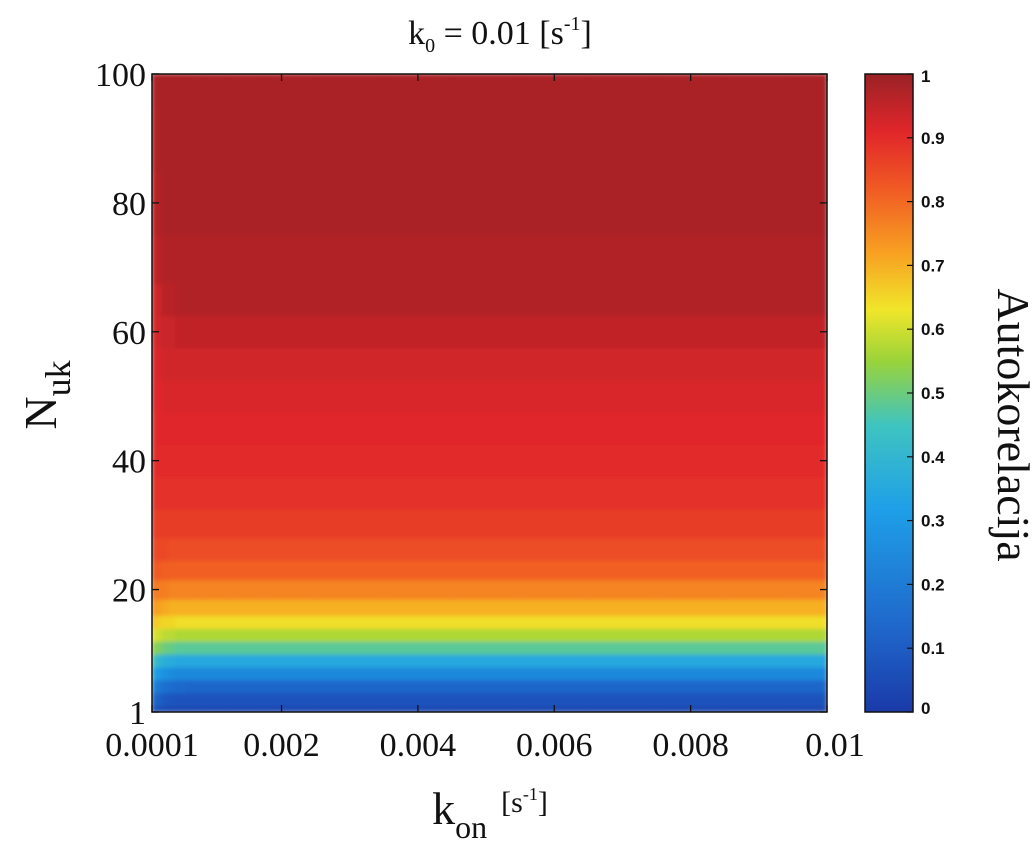  Describe the element at coordinates (46, 394) in the screenshot. I see `y-axis-title: Nuk` at that location.